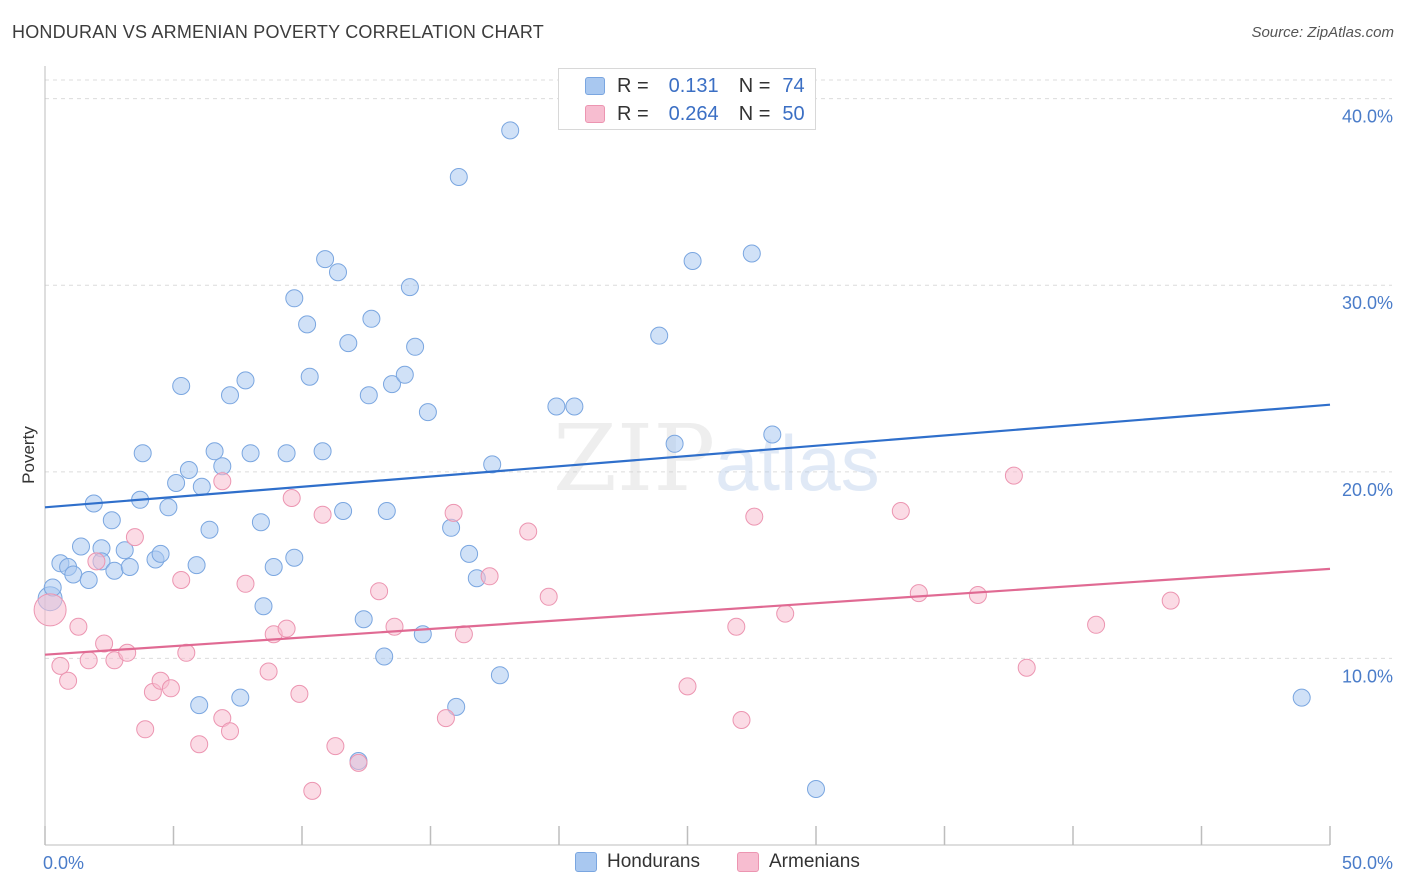  Describe the element at coordinates (28, 455) in the screenshot. I see `y-axis-label: Poverty` at that location.